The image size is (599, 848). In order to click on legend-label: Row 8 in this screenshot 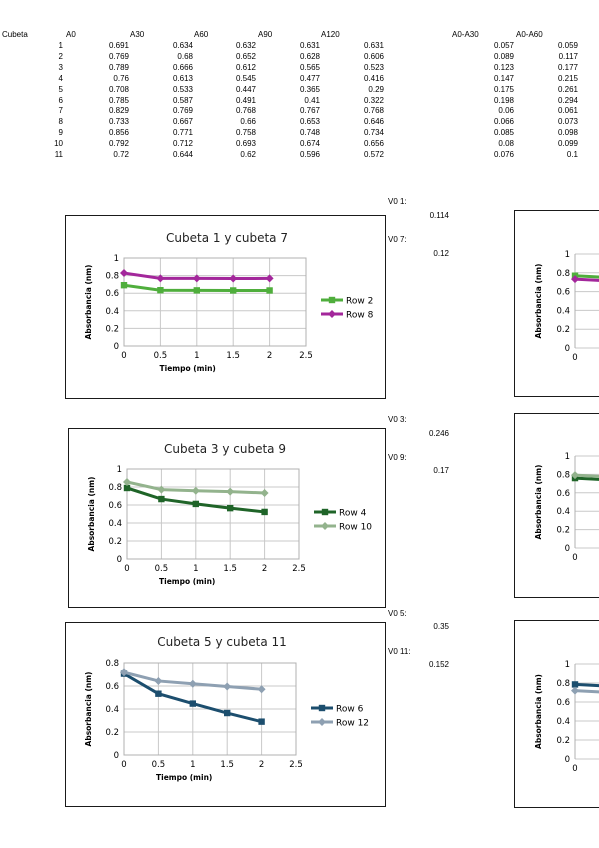, I will do `click(360, 316)`.